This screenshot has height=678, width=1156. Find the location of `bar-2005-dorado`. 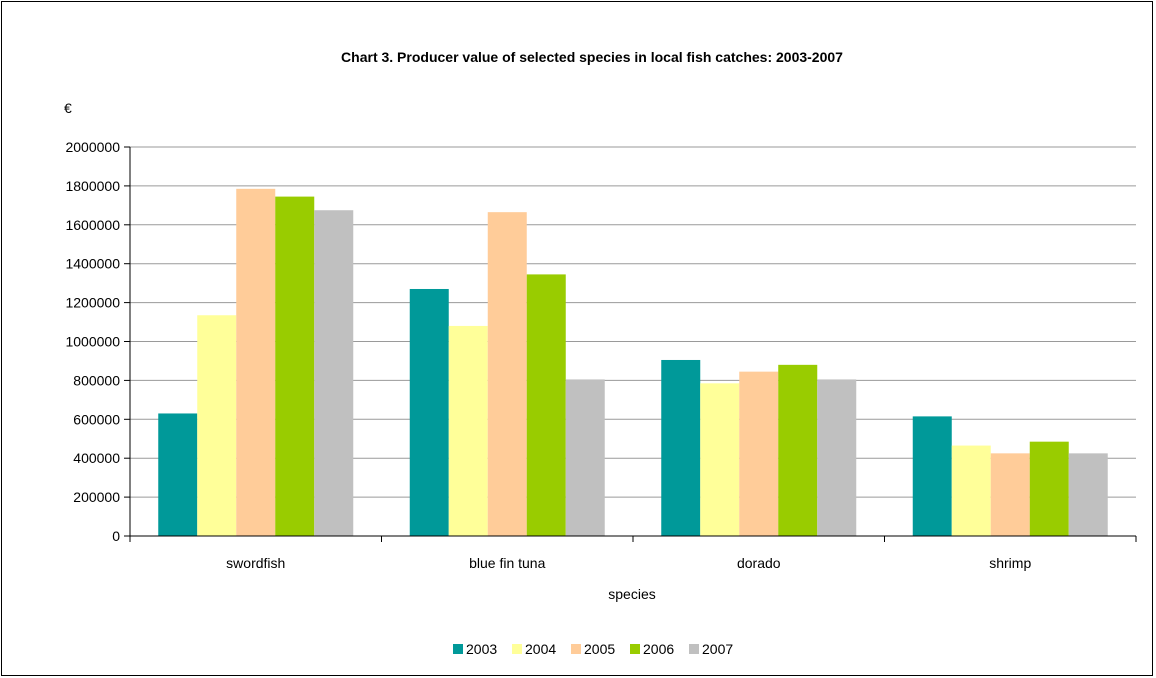

bar-2005-dorado is located at coordinates (759, 453).